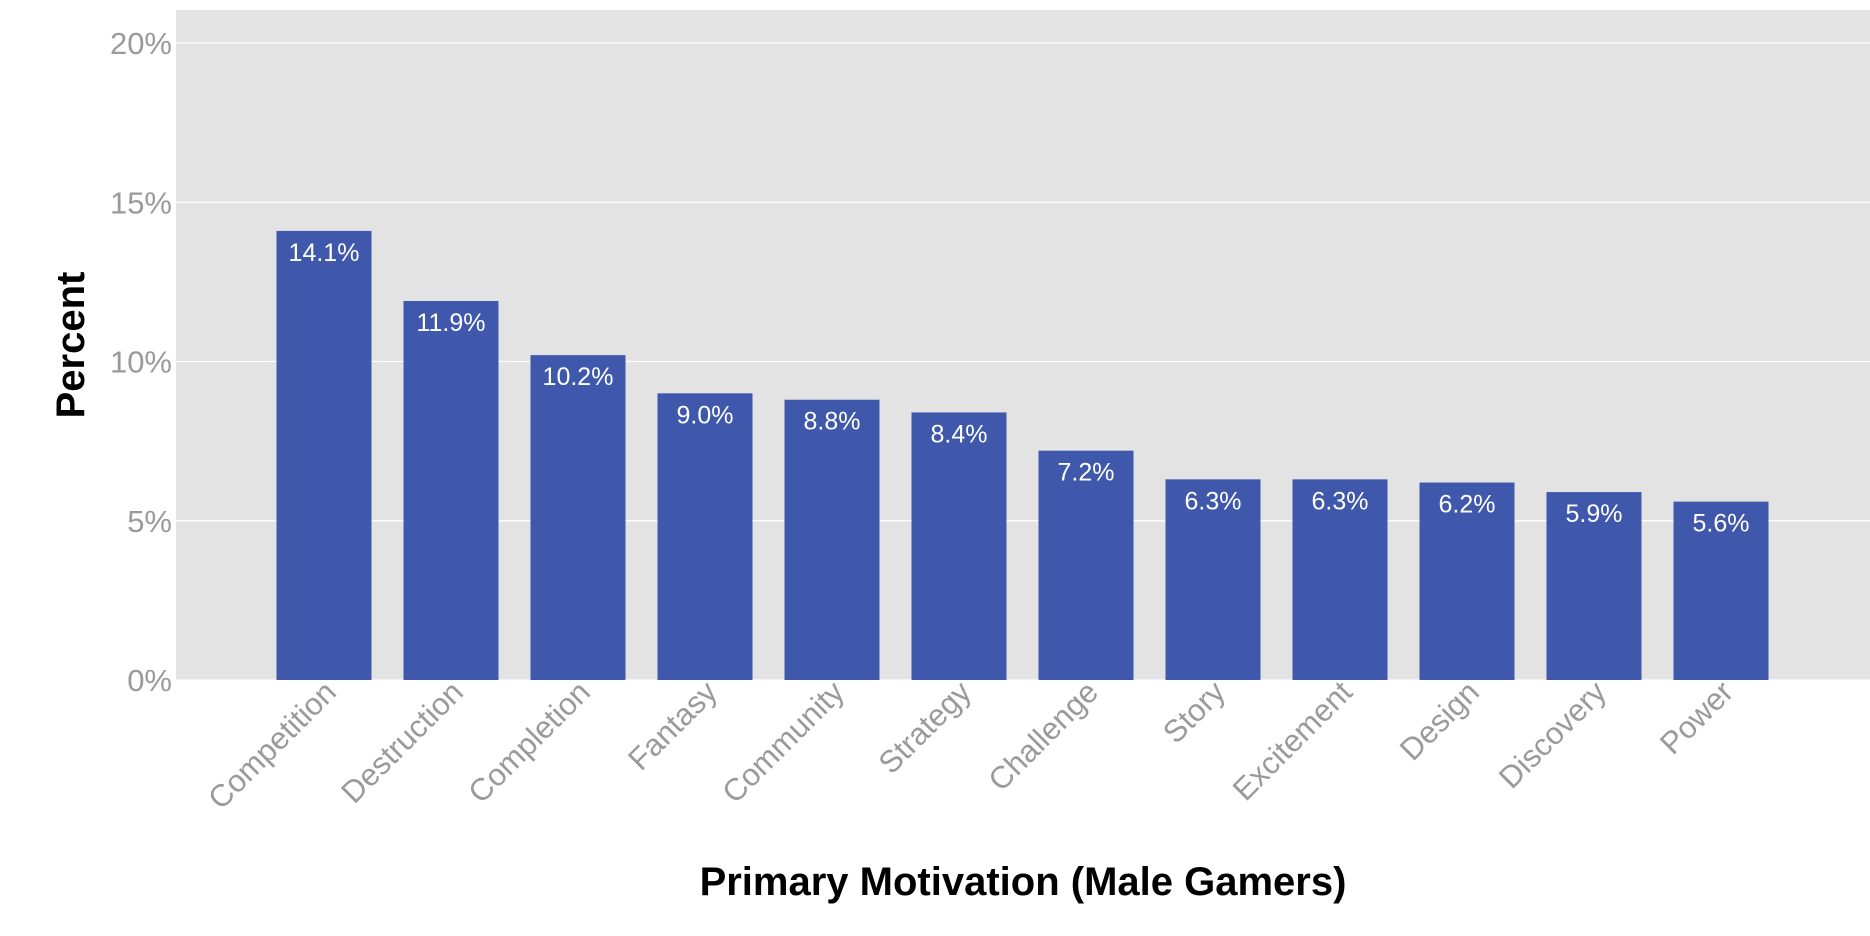 This screenshot has width=1870, height=936. What do you see at coordinates (1594, 514) in the screenshot?
I see `data-label: 5.9%` at bounding box center [1594, 514].